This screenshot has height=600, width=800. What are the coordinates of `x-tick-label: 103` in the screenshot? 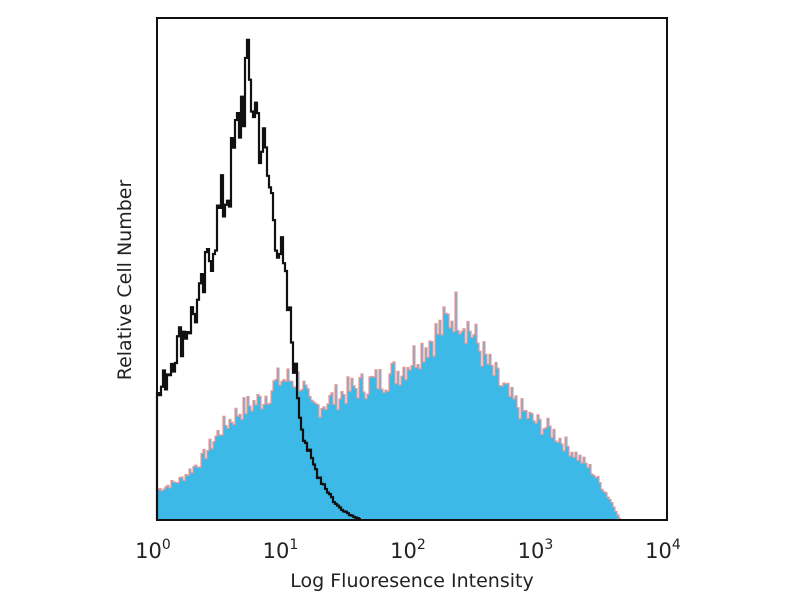 It's located at (536, 550).